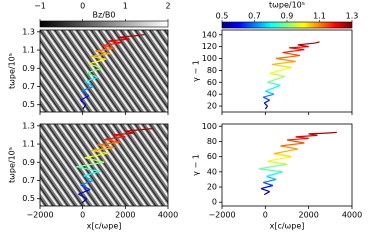  What do you see at coordinates (287, 16) in the screenshot?
I see `colorbar-tick-label: 0.9` at bounding box center [287, 16].